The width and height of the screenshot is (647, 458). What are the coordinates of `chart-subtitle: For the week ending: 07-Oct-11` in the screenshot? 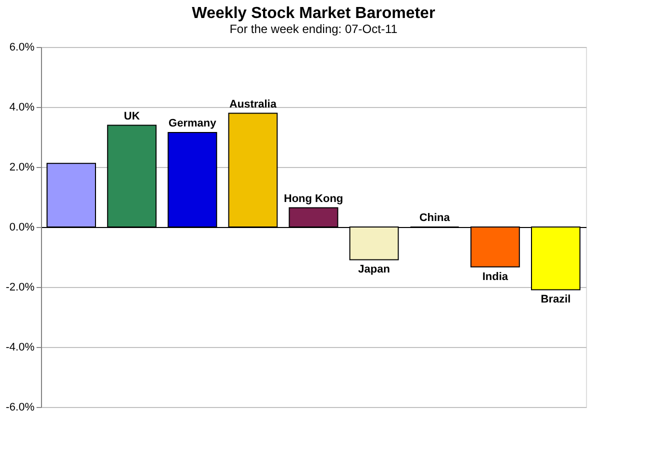 It's located at (314, 29).